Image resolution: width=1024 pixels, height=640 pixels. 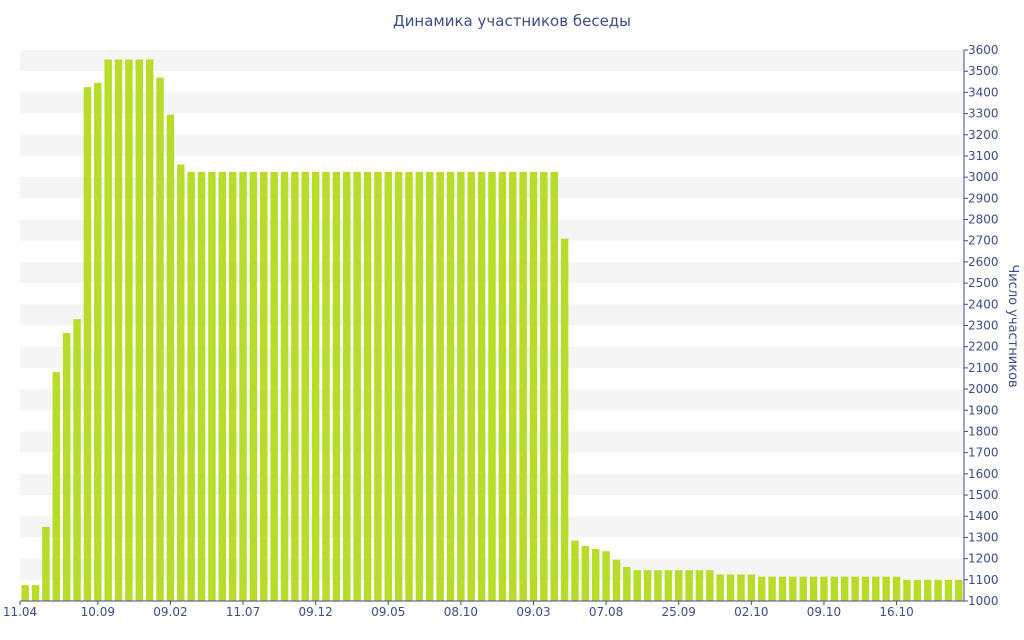 I want to click on x-tick-label: 08.10, so click(x=461, y=612).